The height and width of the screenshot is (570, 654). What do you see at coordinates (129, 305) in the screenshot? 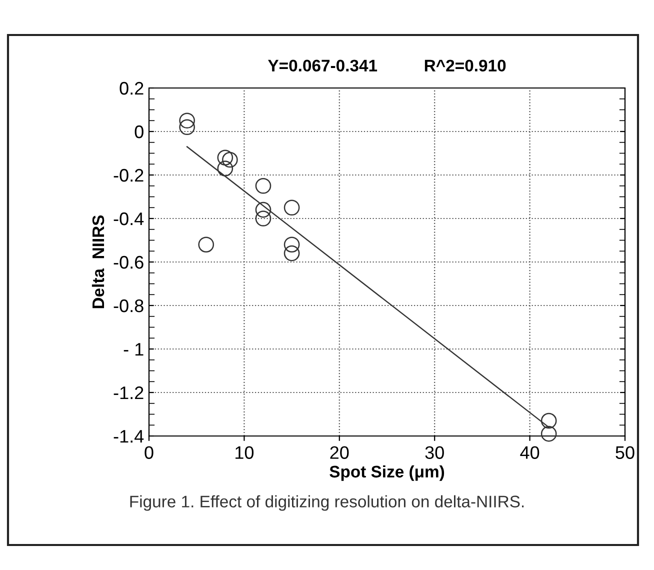
I see `y-tick-label: -0.8` at bounding box center [129, 305].